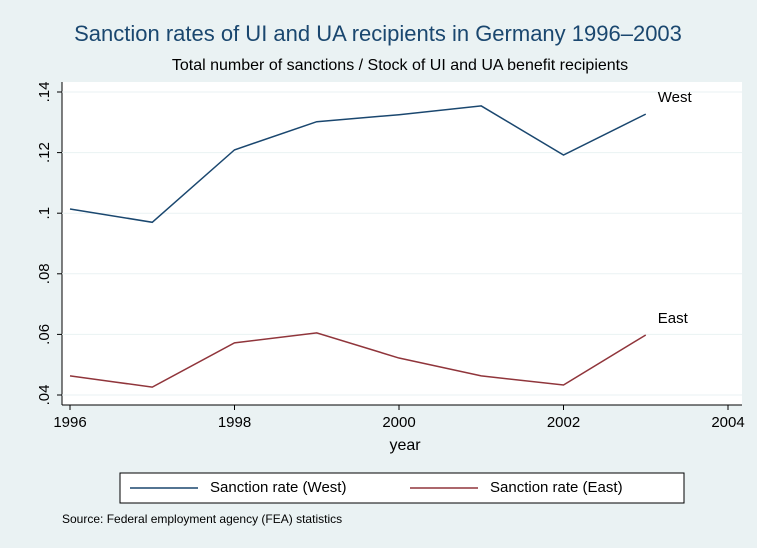  What do you see at coordinates (44, 92) in the screenshot?
I see `y-tick-label: .14` at bounding box center [44, 92].